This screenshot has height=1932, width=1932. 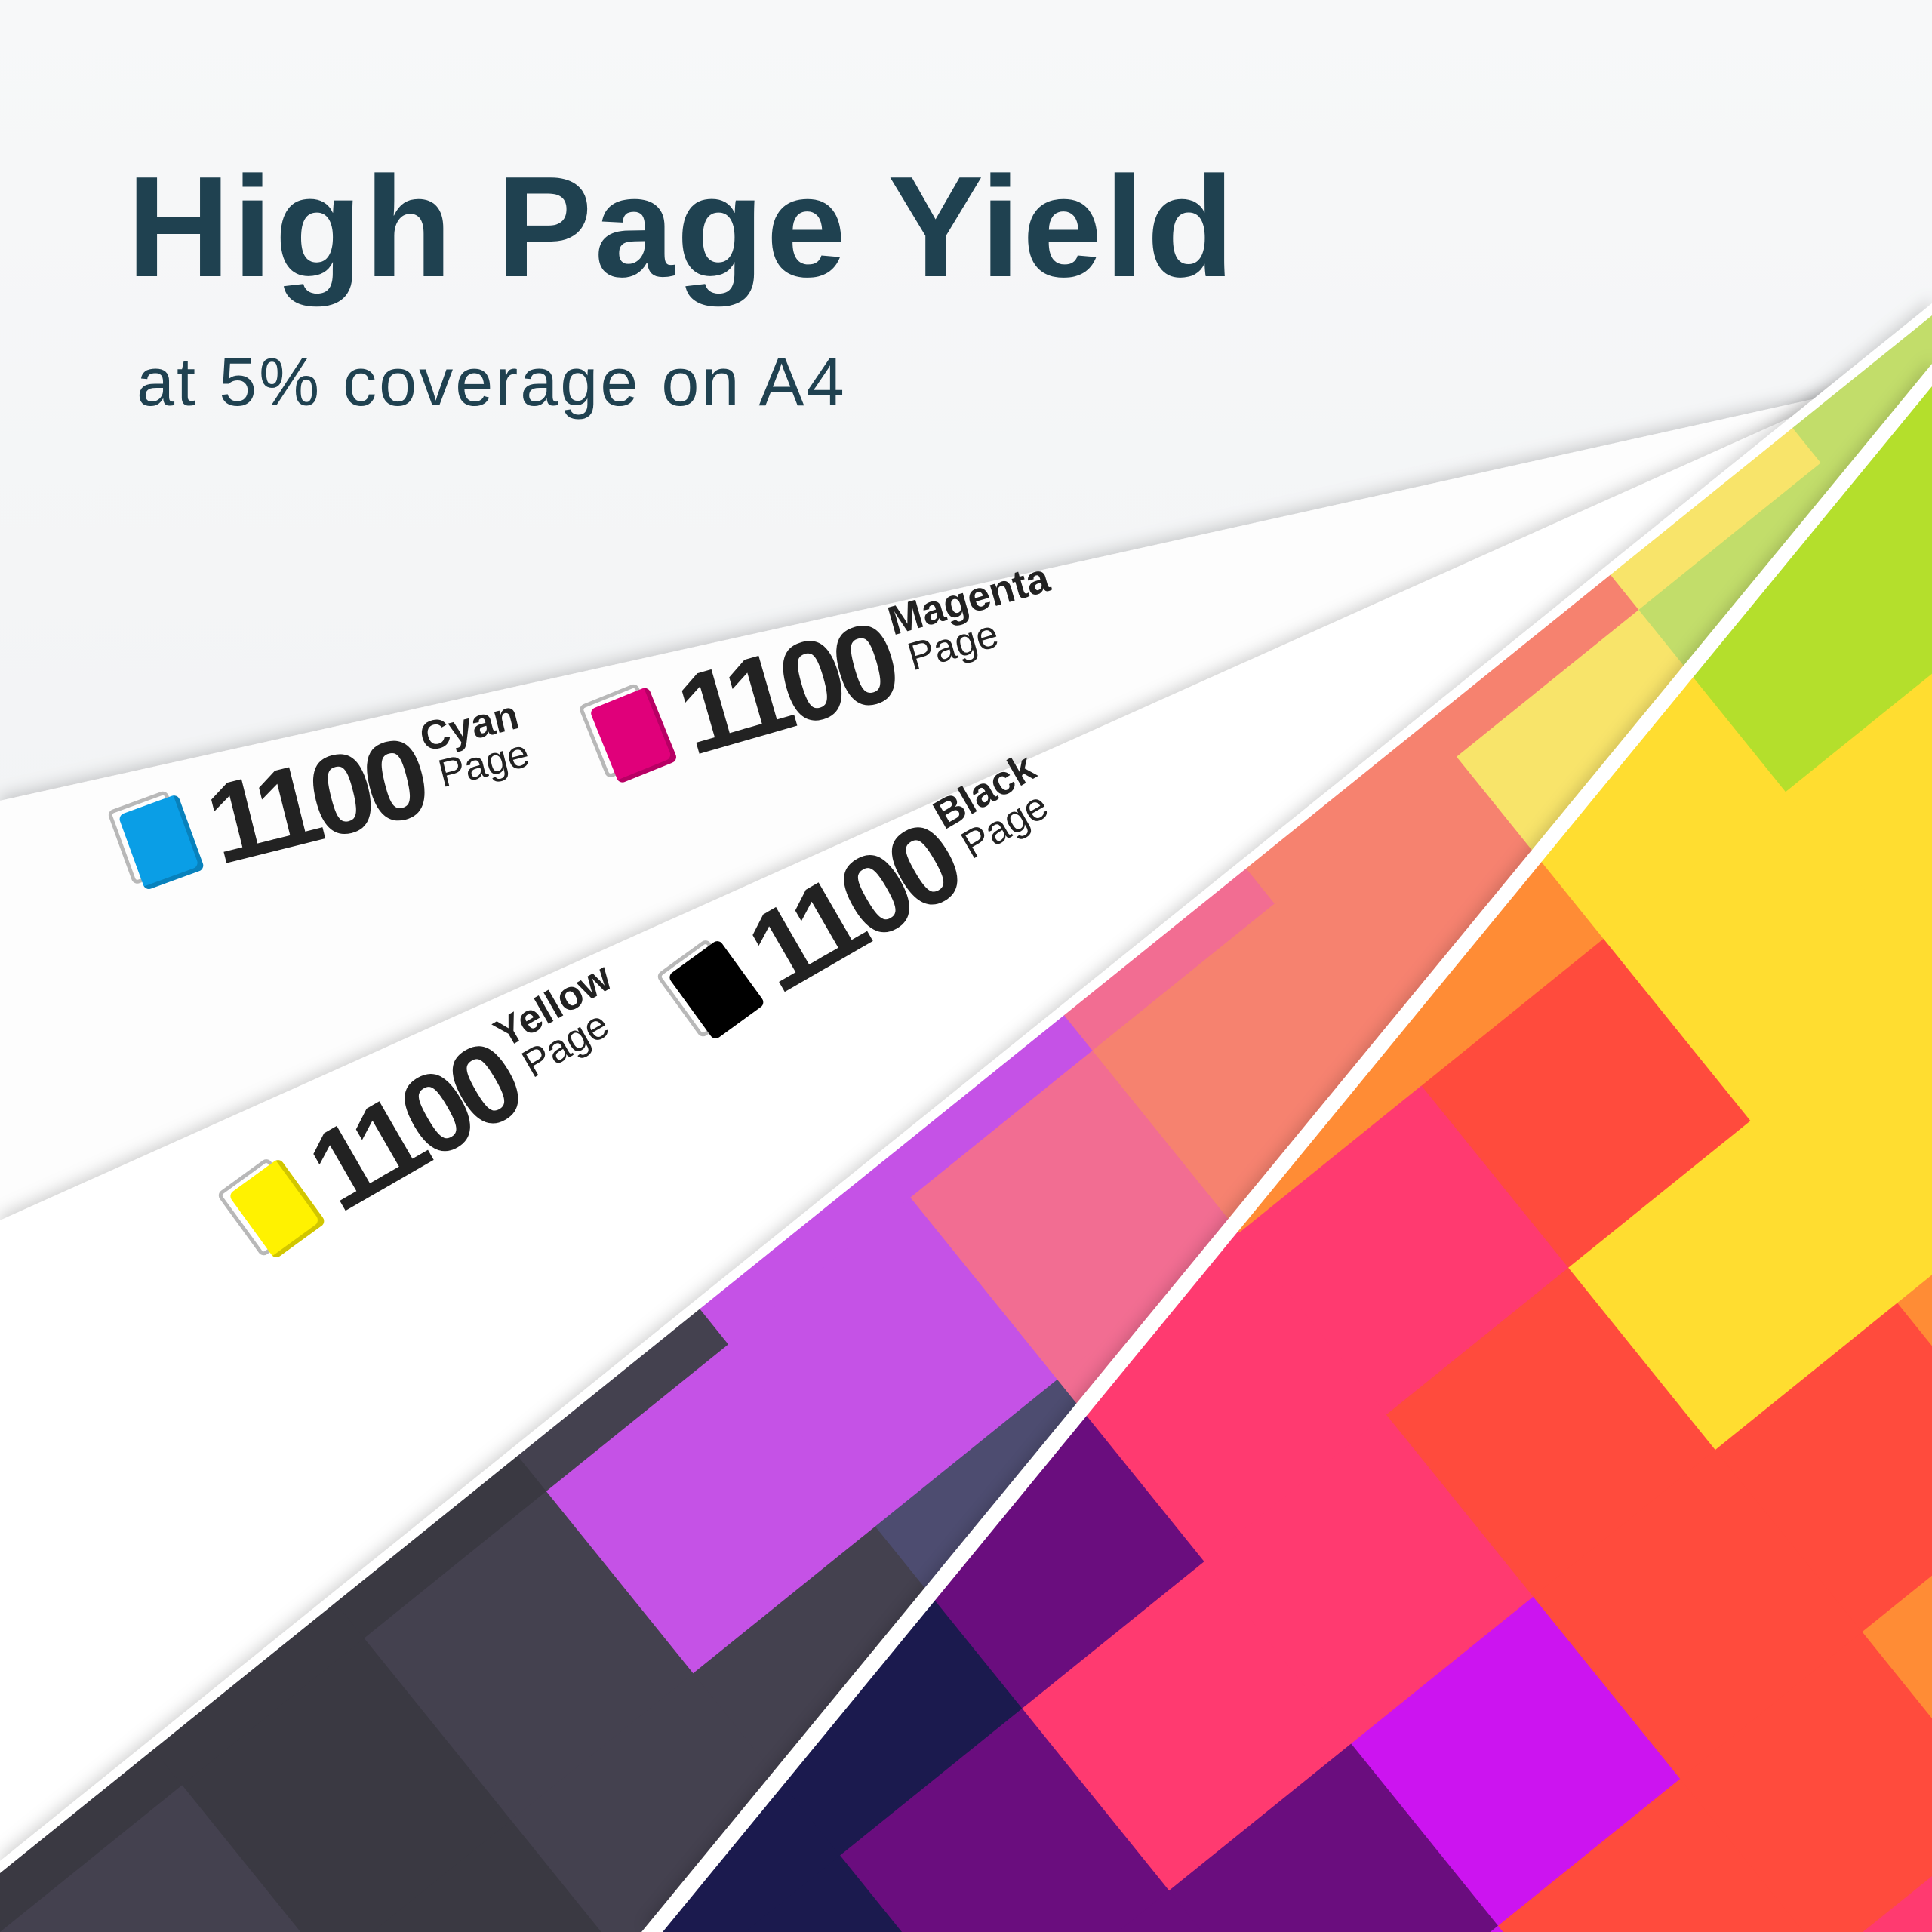 What do you see at coordinates (682, 227) in the screenshot?
I see `page-title: High Page Yield` at bounding box center [682, 227].